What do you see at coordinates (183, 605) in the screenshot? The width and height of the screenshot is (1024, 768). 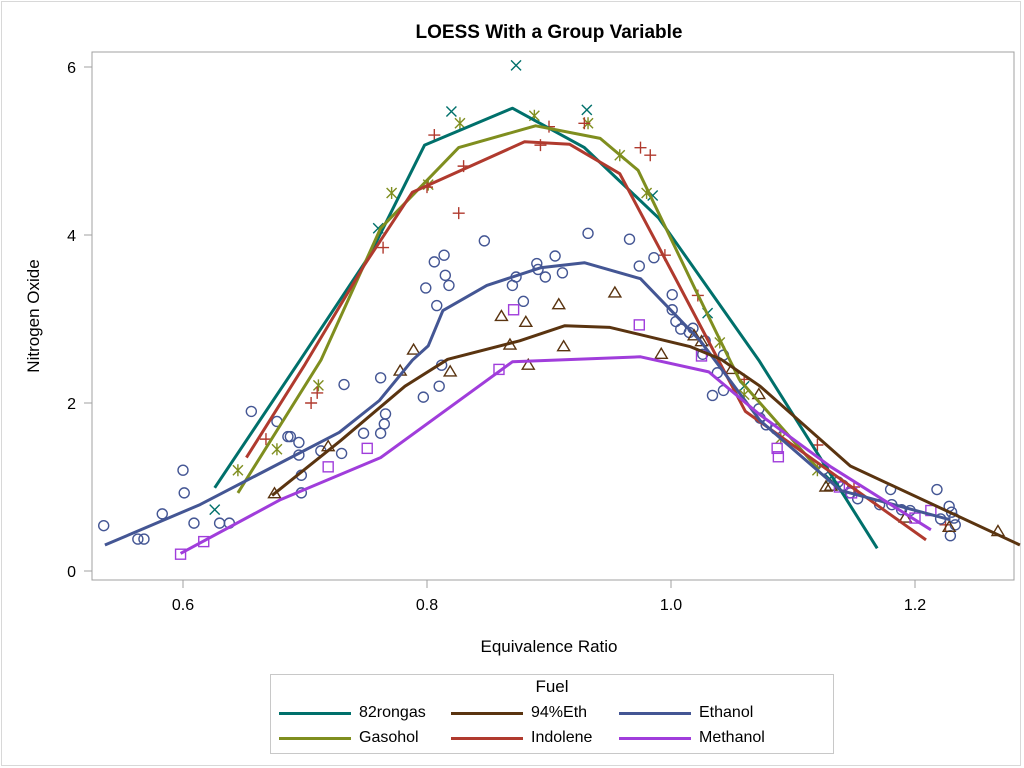 I see `x-tick-label: 0.6` at bounding box center [183, 605].